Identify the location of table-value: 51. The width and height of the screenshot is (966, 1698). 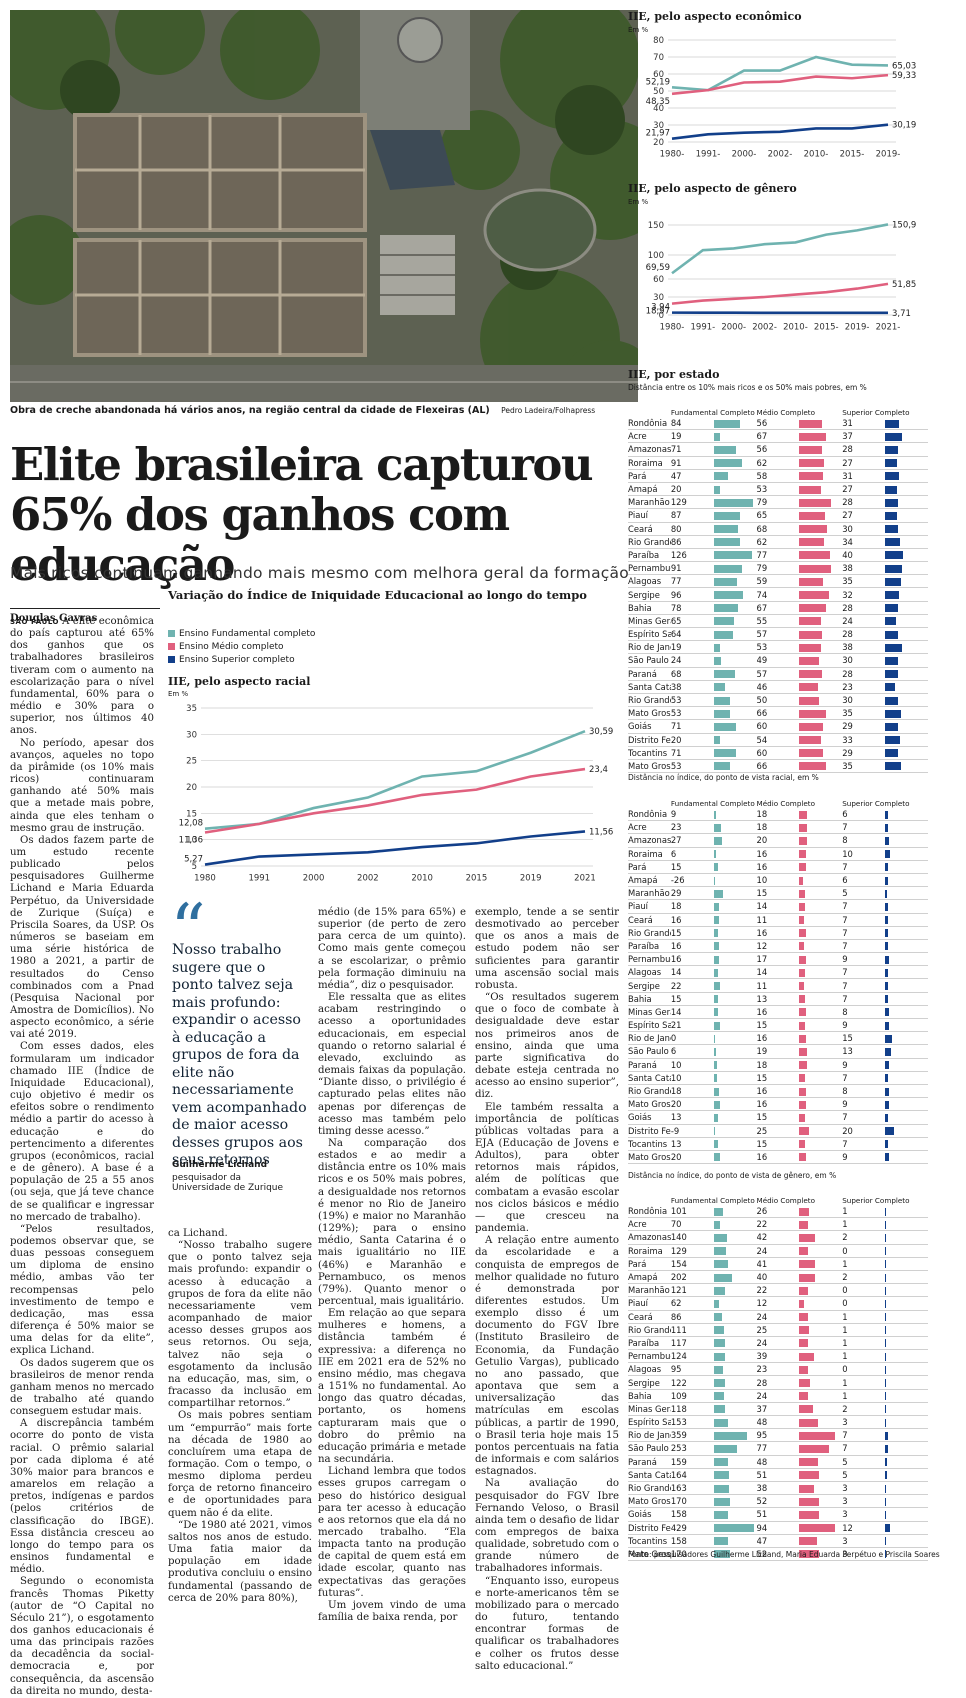
(778, 1514).